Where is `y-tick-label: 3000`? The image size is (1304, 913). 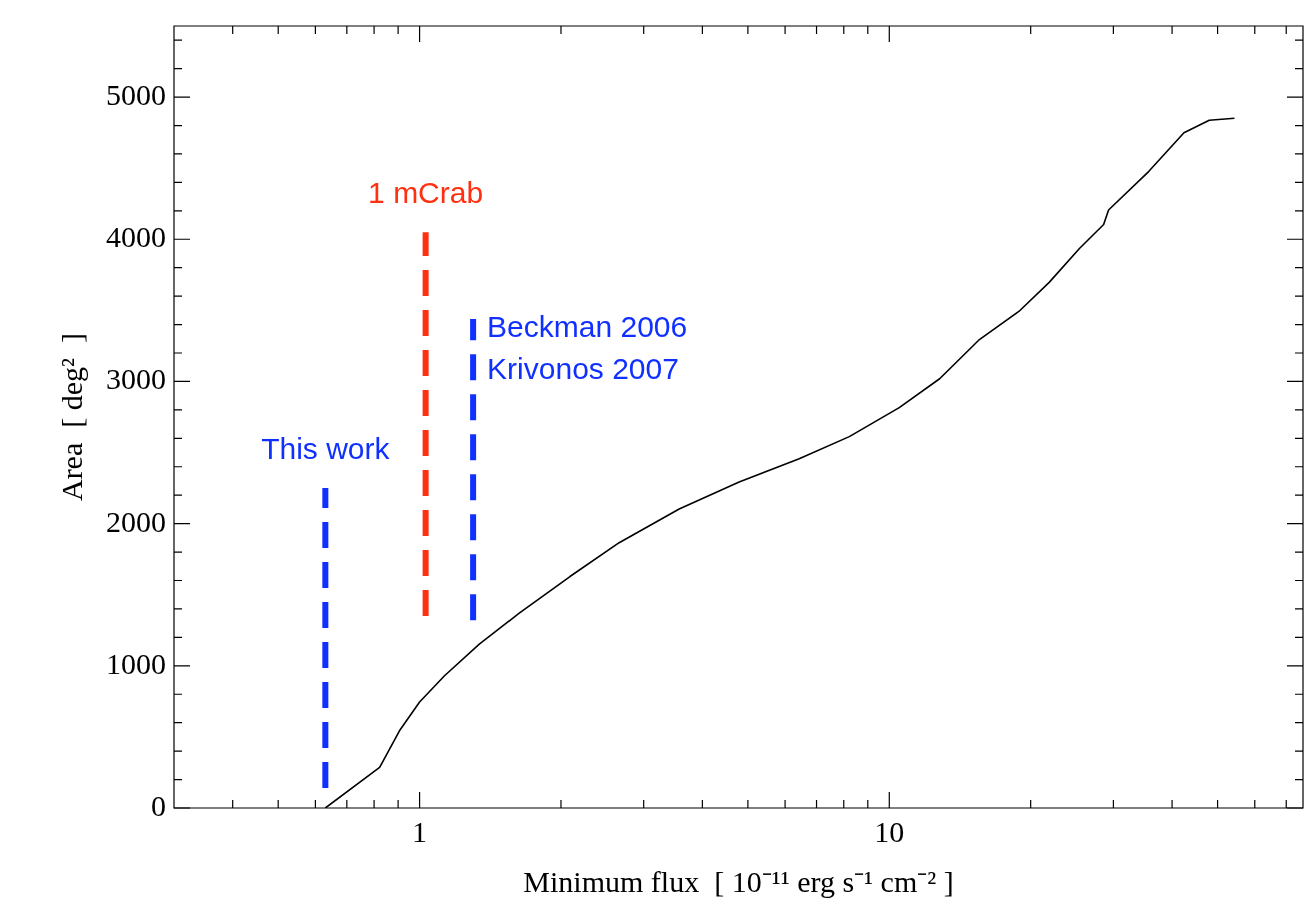 y-tick-label: 3000 is located at coordinates (136, 379).